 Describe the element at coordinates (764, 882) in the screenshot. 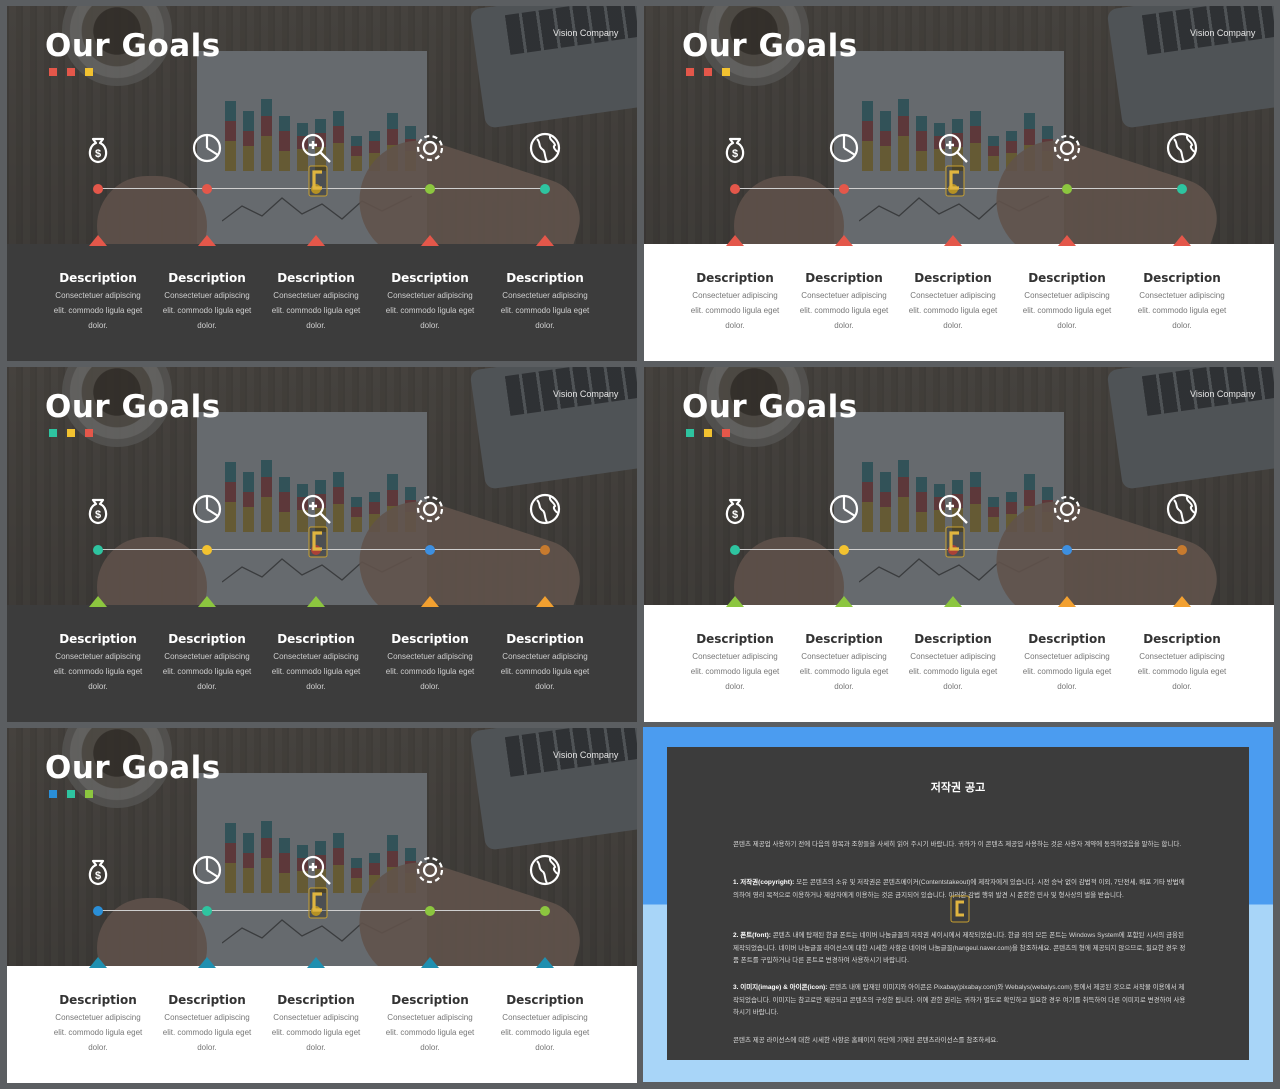

I see `notice-section-label: 1. 저작권(copyright):` at that location.